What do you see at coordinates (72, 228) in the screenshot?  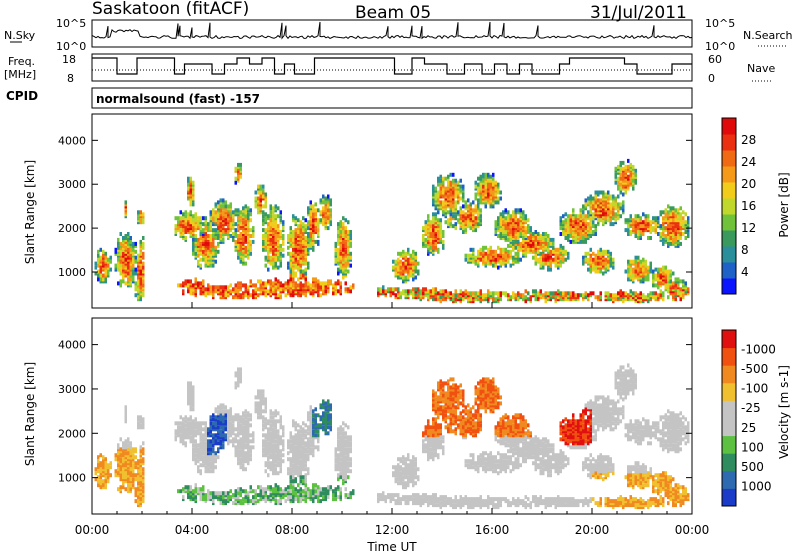 I see `y-tick-label: 2000` at bounding box center [72, 228].